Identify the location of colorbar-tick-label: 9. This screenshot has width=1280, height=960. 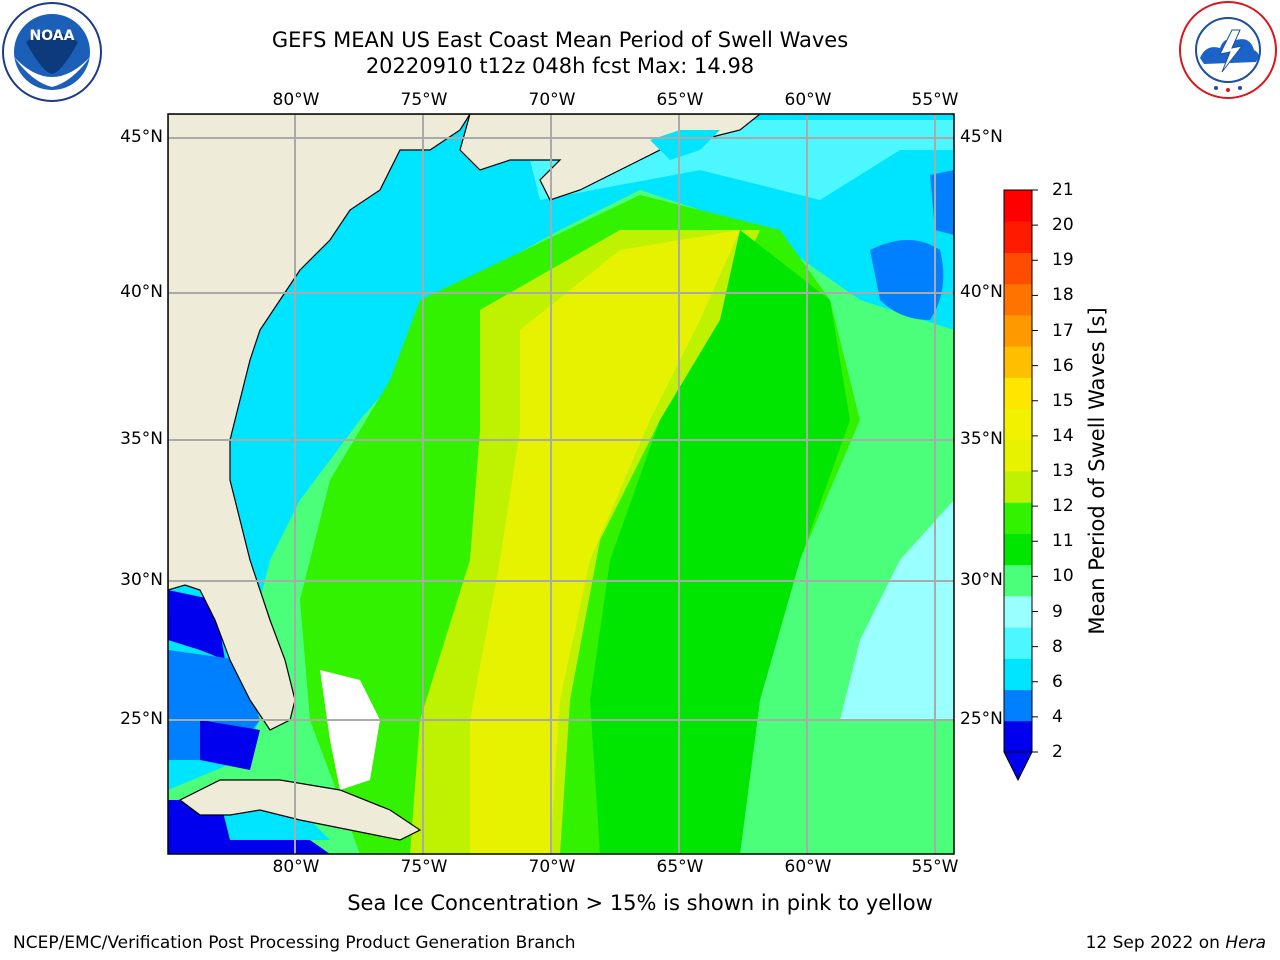
(1057, 611).